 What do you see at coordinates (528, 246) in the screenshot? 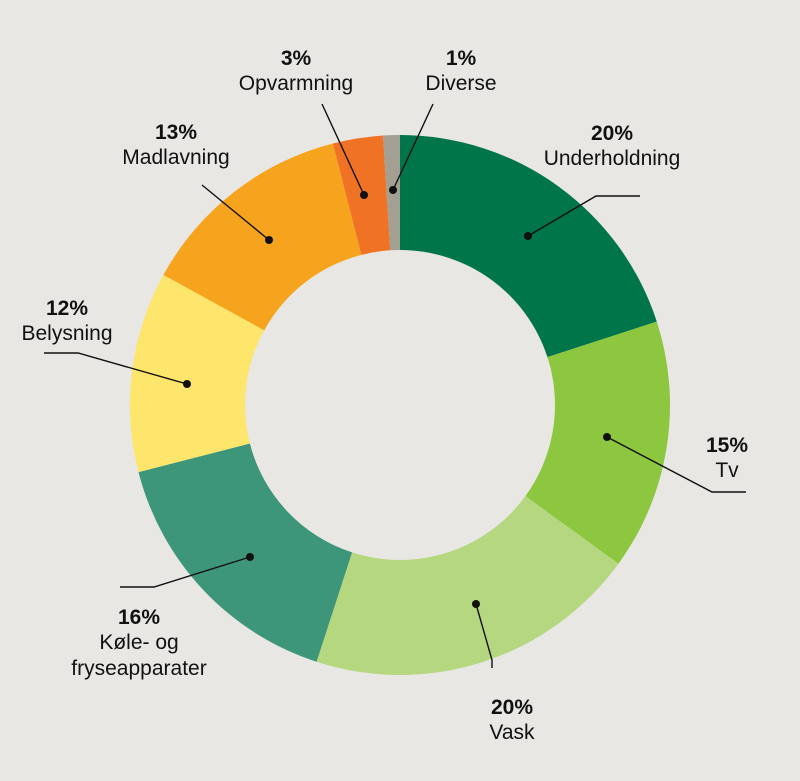
I see `slice-underholdning` at bounding box center [528, 246].